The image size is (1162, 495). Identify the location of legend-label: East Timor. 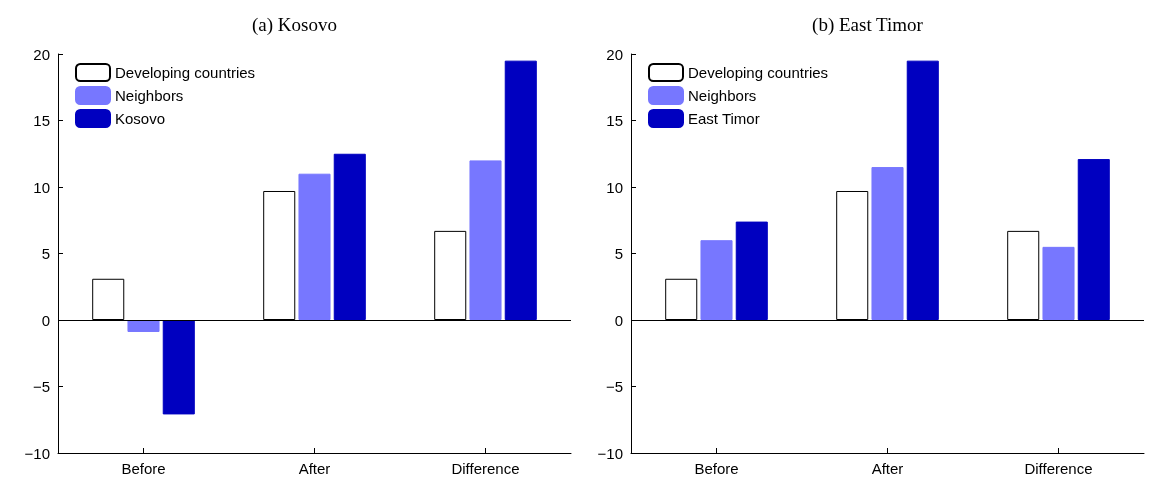
(724, 118).